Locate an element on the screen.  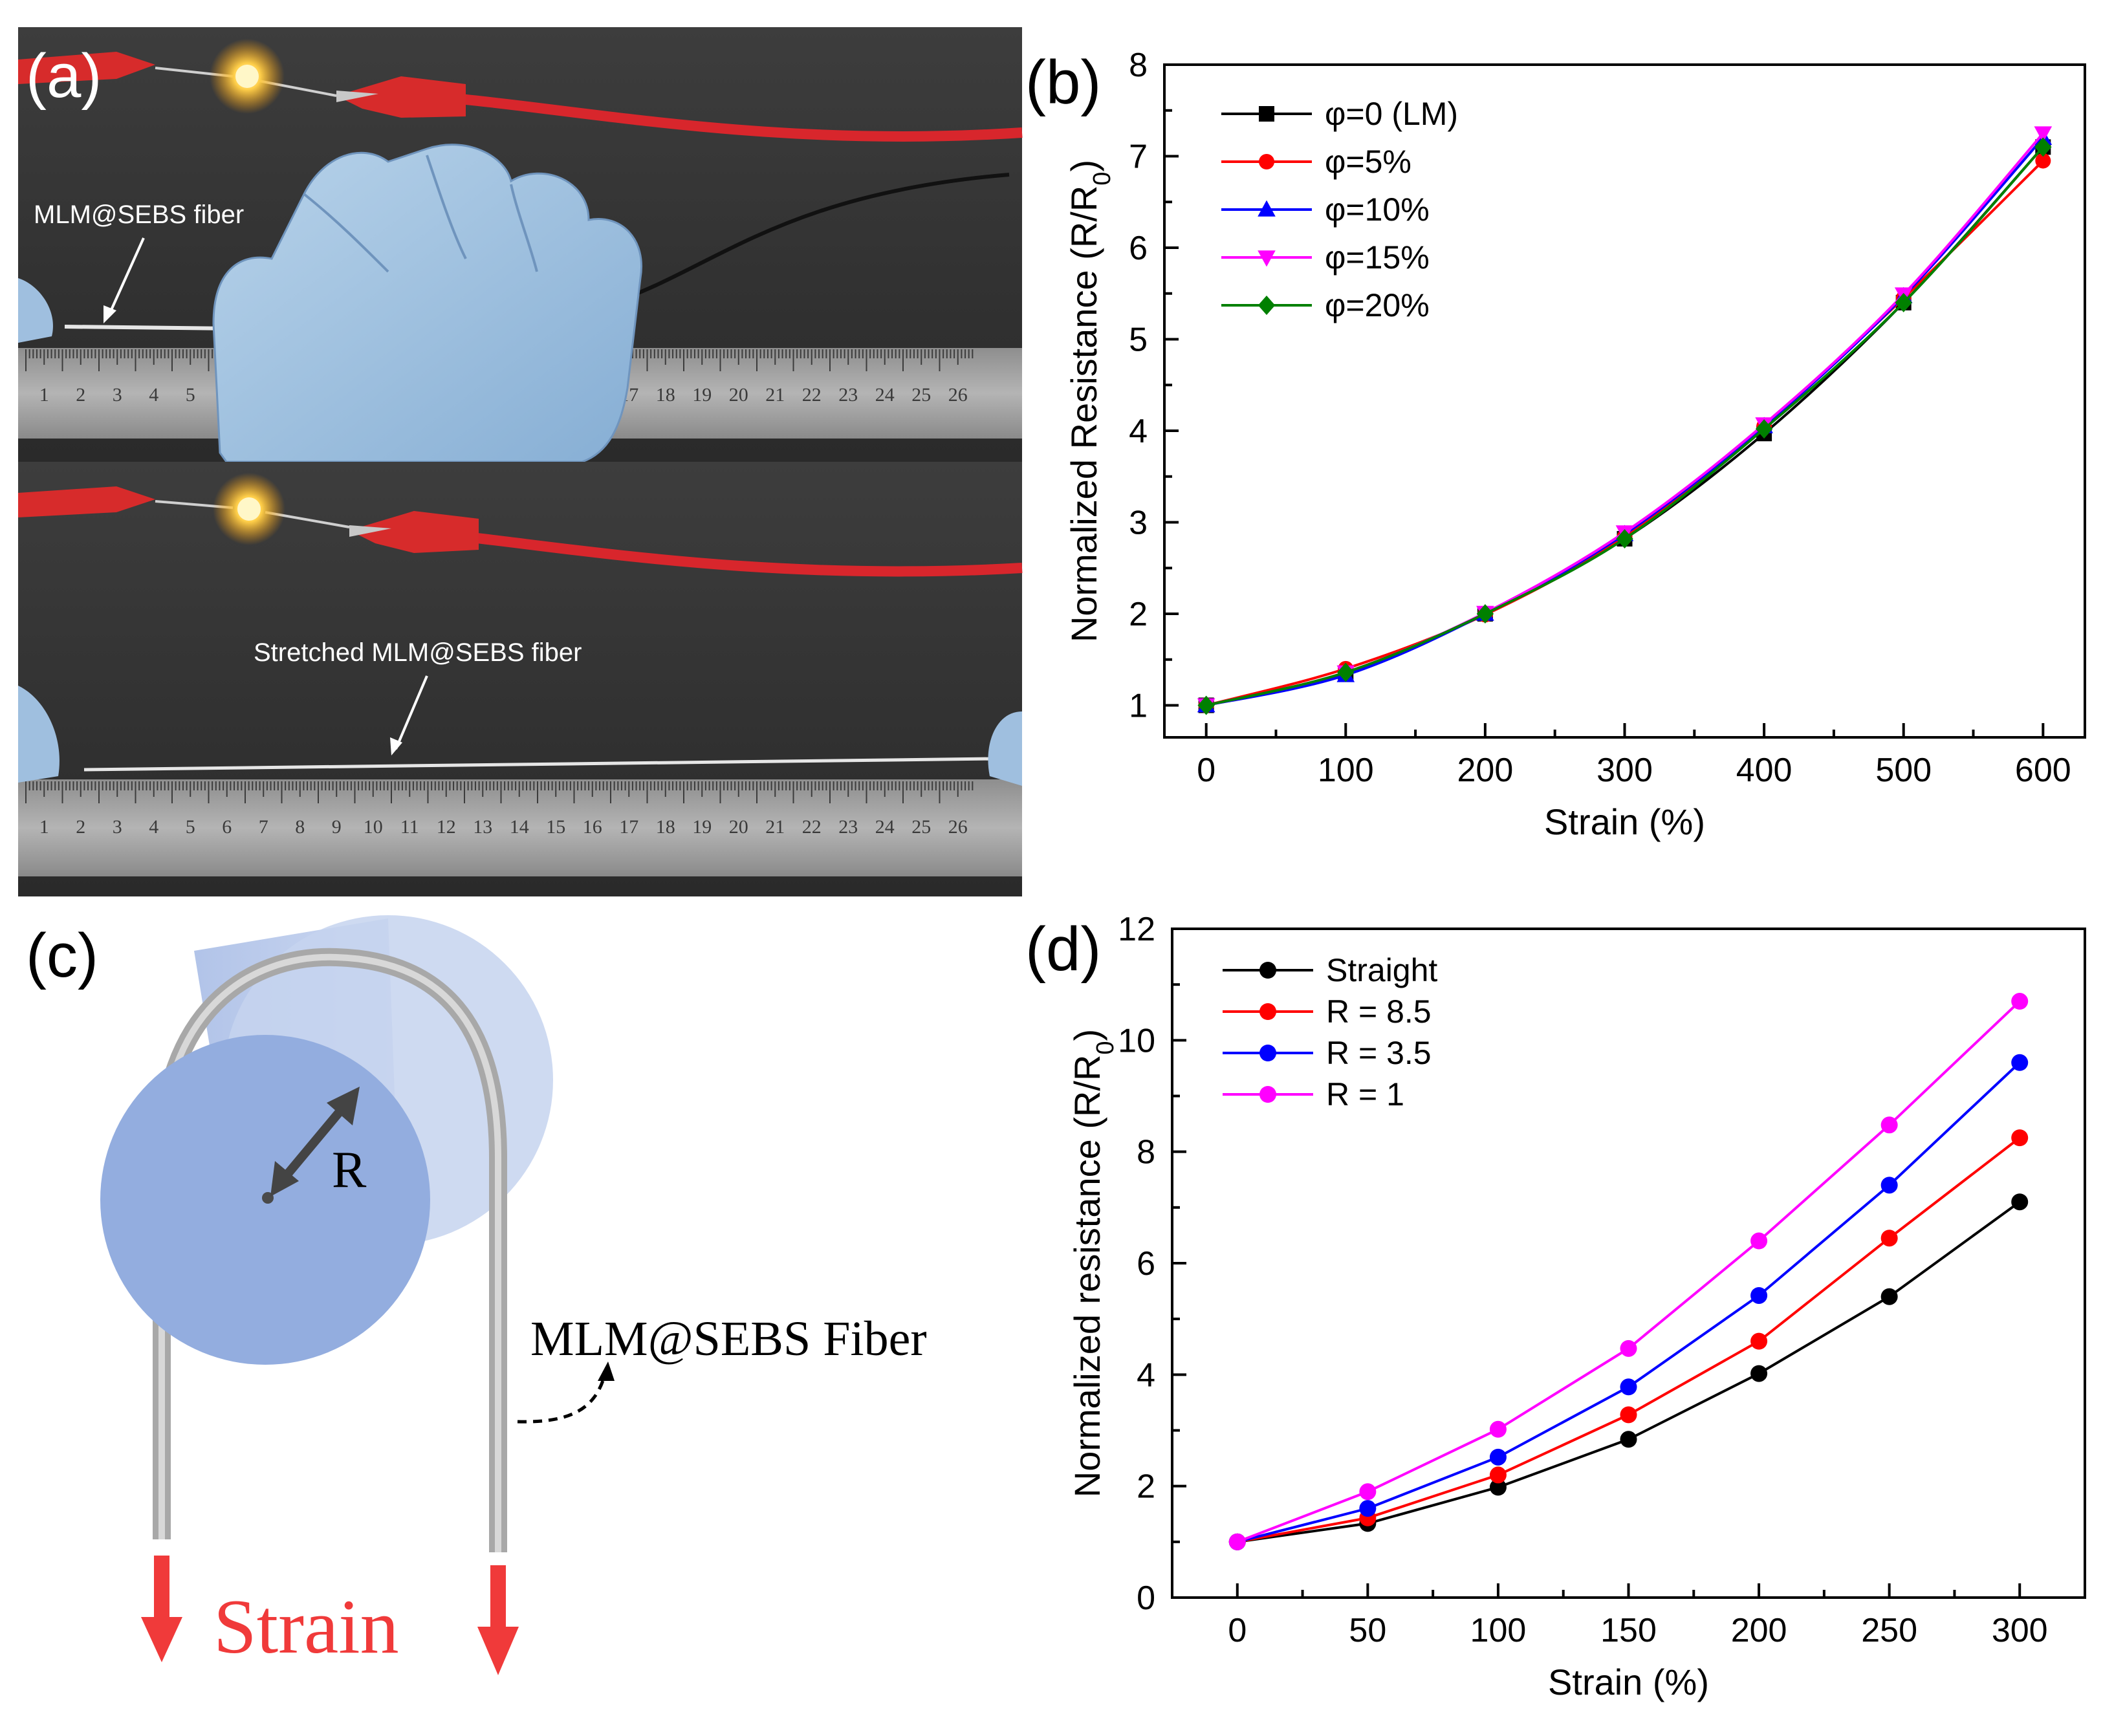
panel-label-d: (d) is located at coordinates (1063, 950).